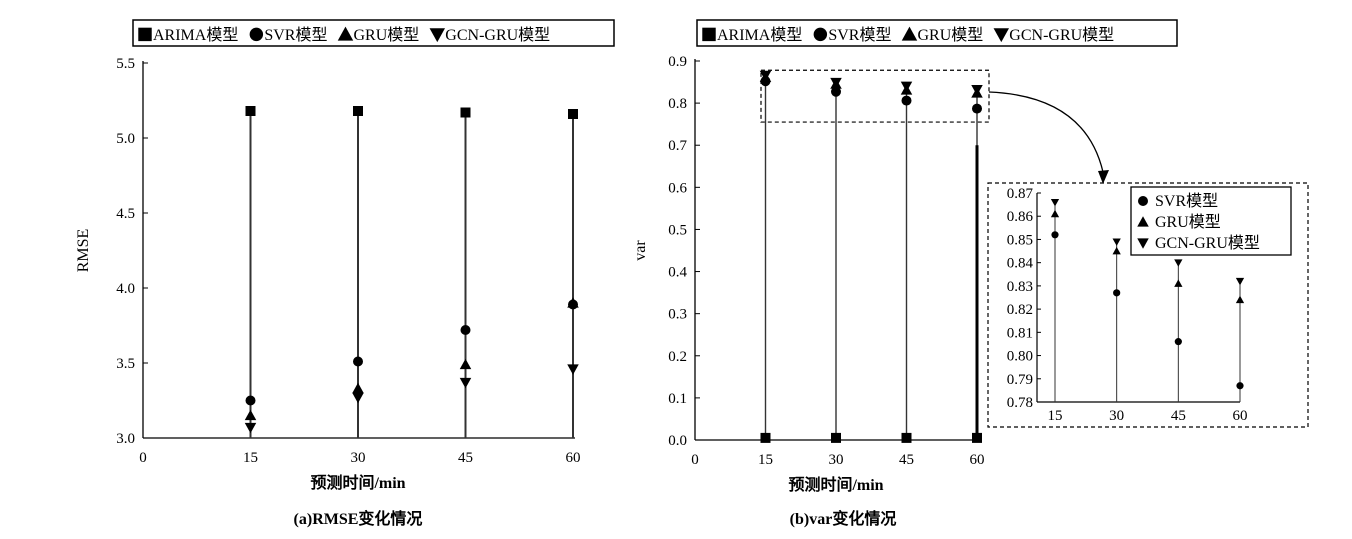 Image resolution: width=1352 pixels, height=539 pixels. Describe the element at coordinates (1020, 357) in the screenshot. I see `inset-y-tick-label: 0.80` at that location.